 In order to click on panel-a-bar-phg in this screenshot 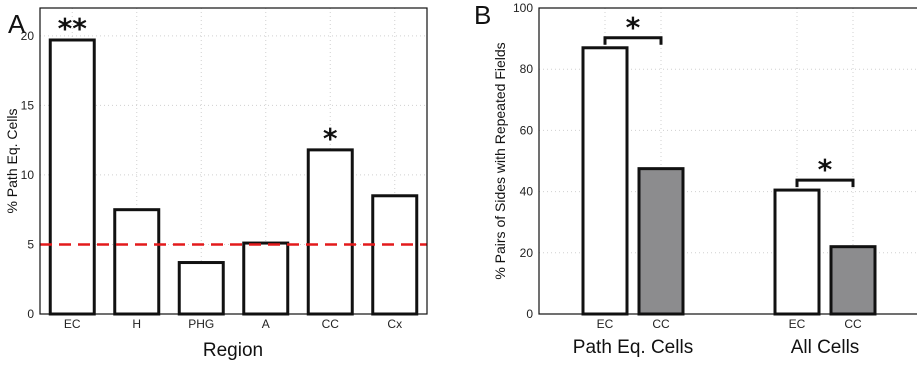, I will do `click(201, 288)`.